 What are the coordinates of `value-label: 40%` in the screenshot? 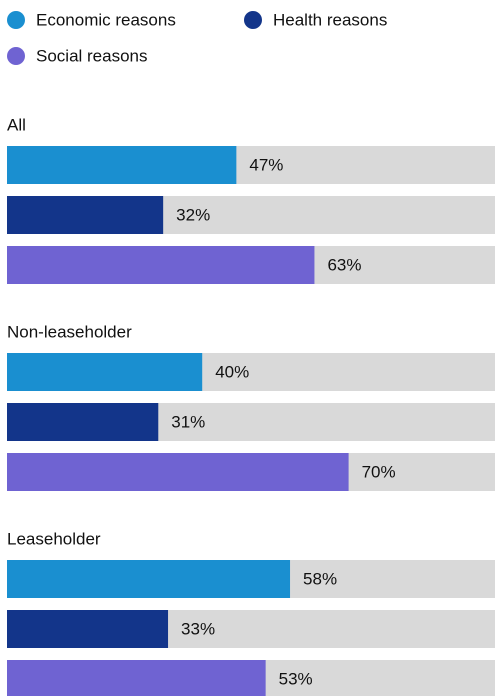 It's located at (232, 371).